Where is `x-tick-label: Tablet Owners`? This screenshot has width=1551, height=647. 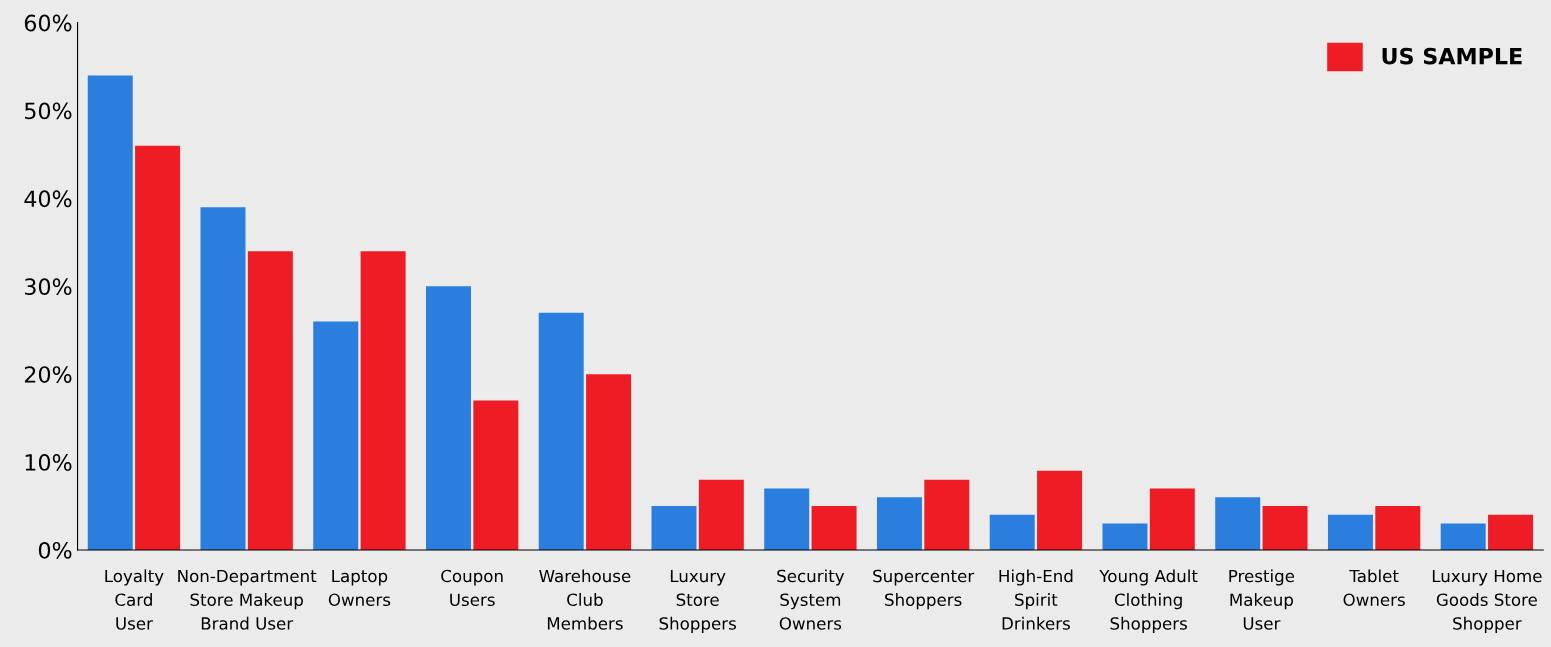 x-tick-label: Tablet Owners is located at coordinates (1374, 588).